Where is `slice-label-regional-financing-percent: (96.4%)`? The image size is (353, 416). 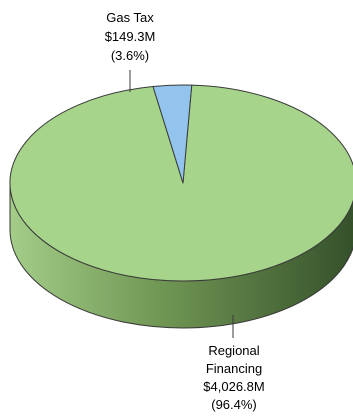 slice-label-regional-financing-percent: (96.4%) is located at coordinates (234, 404).